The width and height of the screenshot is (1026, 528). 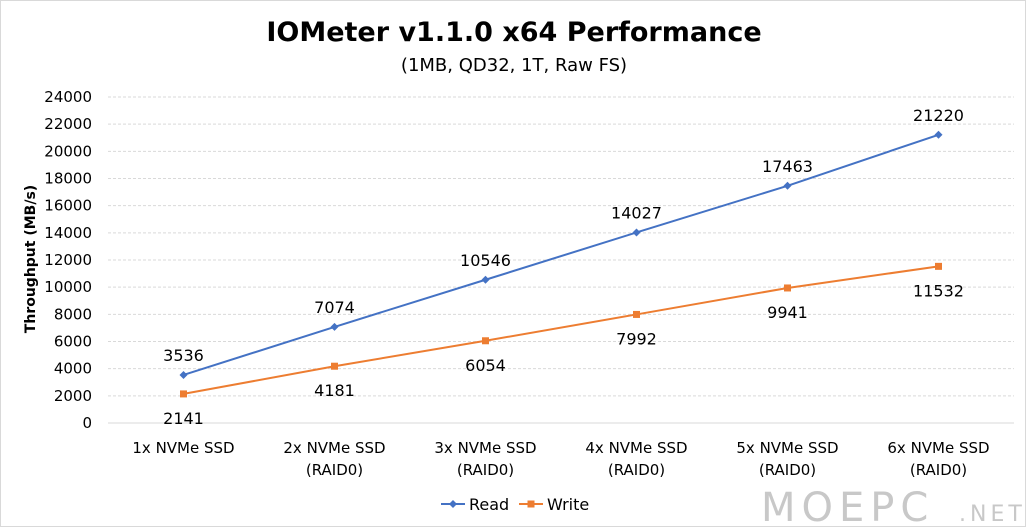 What do you see at coordinates (68, 97) in the screenshot?
I see `y-tick-label: 24000` at bounding box center [68, 97].